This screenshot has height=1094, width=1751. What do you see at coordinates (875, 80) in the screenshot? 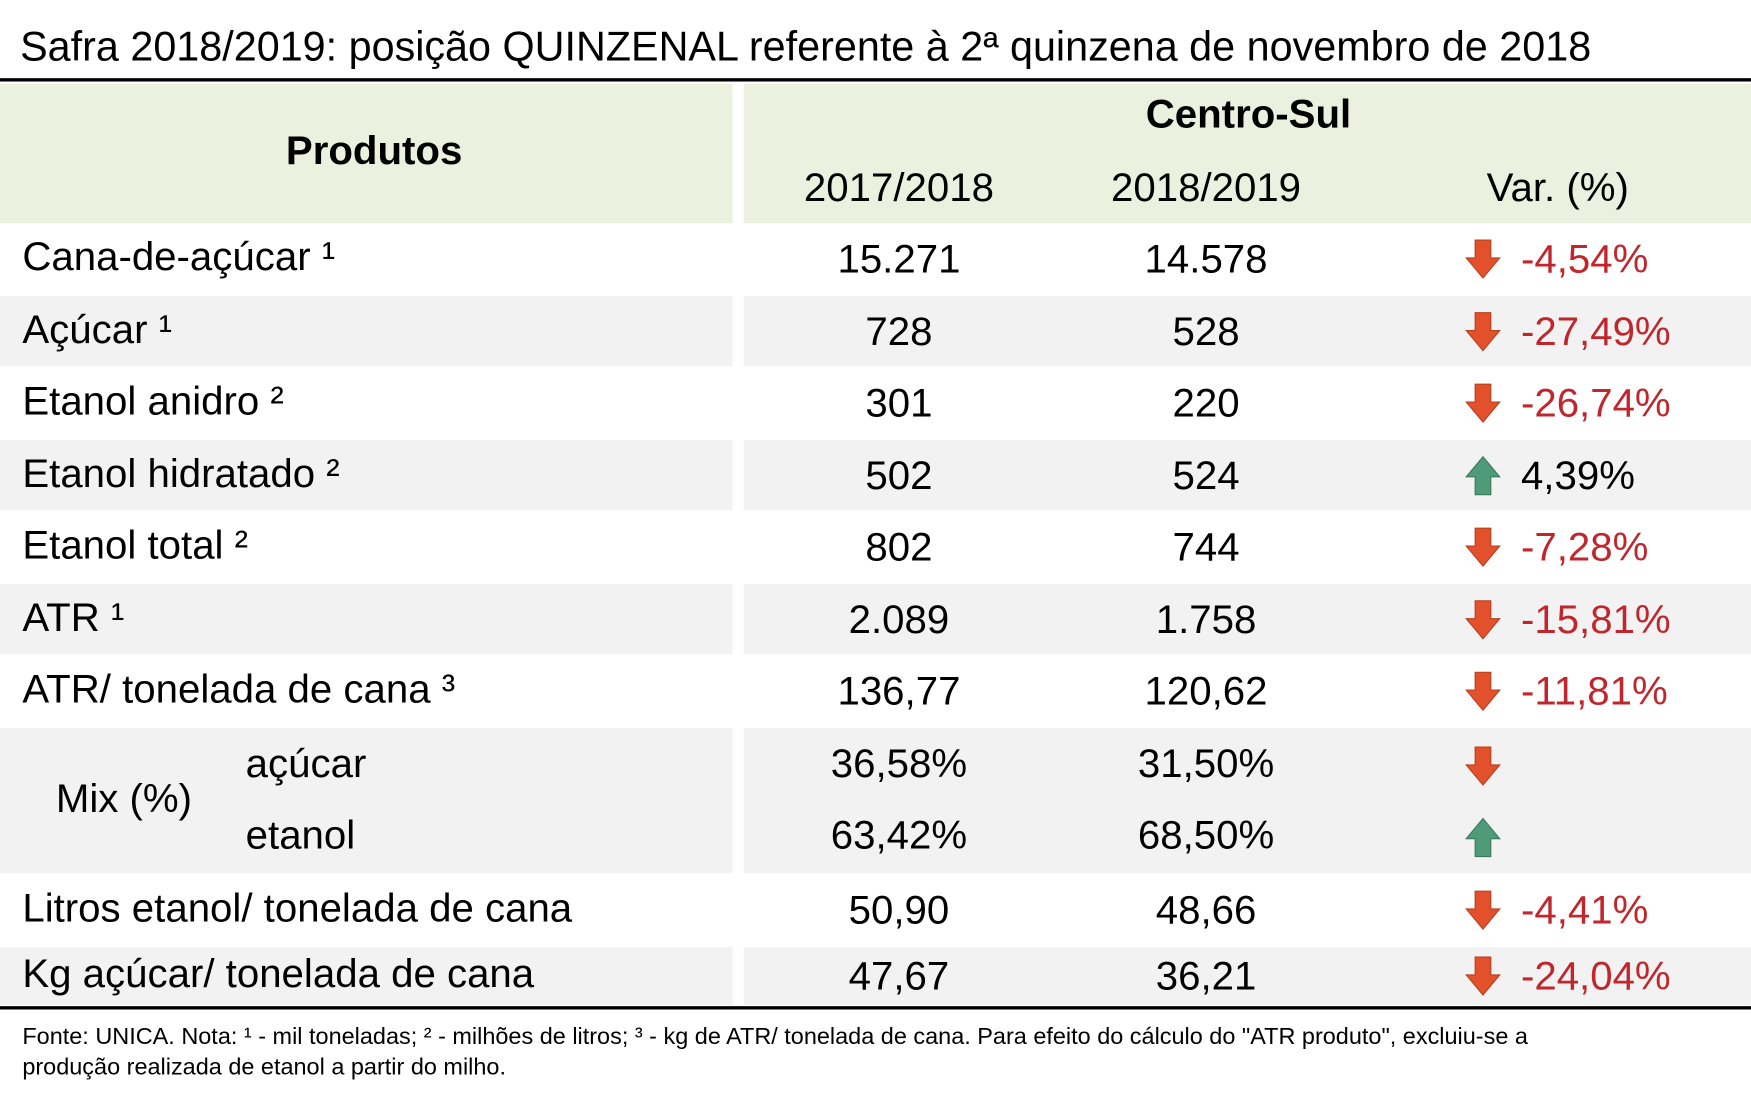
I see `top-rule` at bounding box center [875, 80].